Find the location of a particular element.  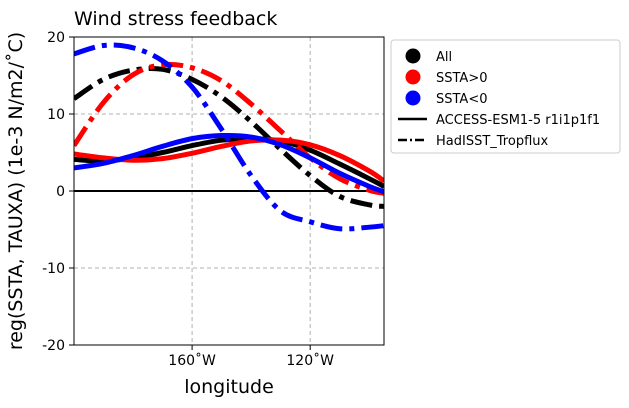

y-tick-label-2: 0 is located at coordinates (60, 192).